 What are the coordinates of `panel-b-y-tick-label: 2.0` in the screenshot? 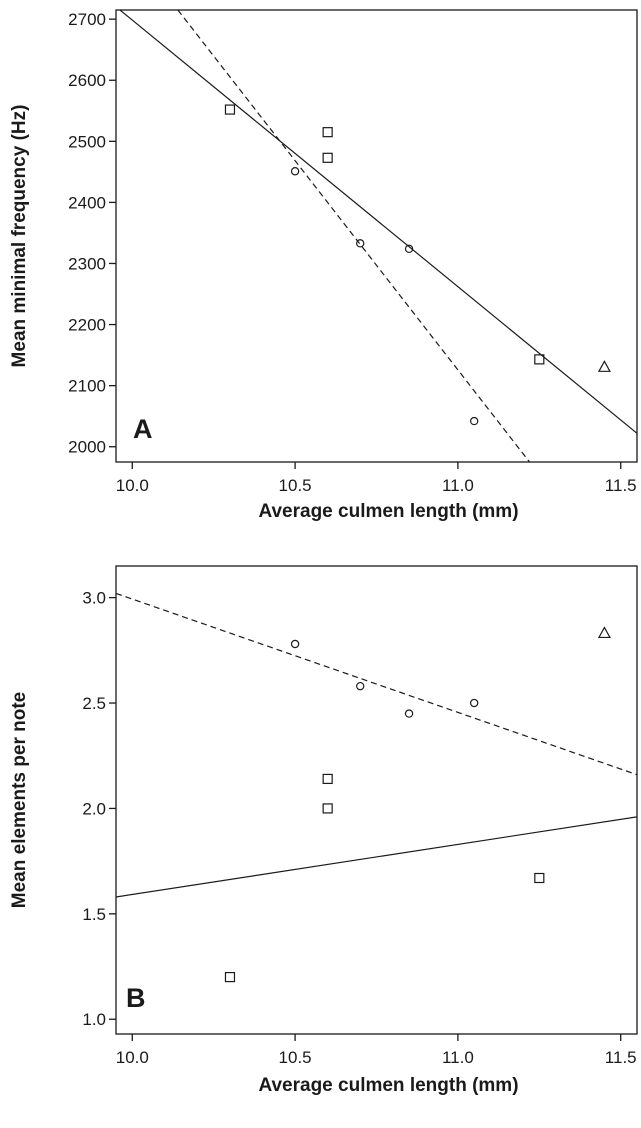 It's located at (94, 808).